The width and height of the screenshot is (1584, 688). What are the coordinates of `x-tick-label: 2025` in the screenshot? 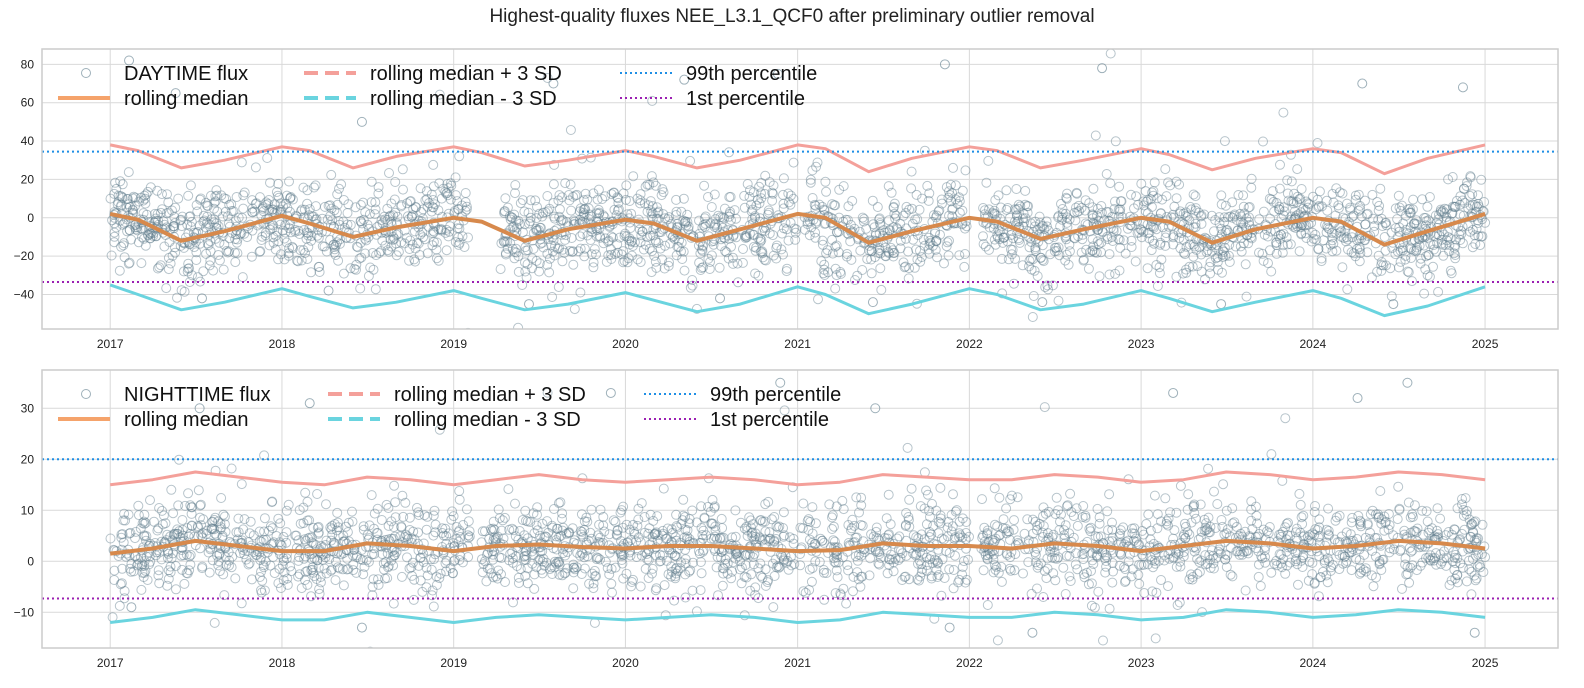 It's located at (1485, 344).